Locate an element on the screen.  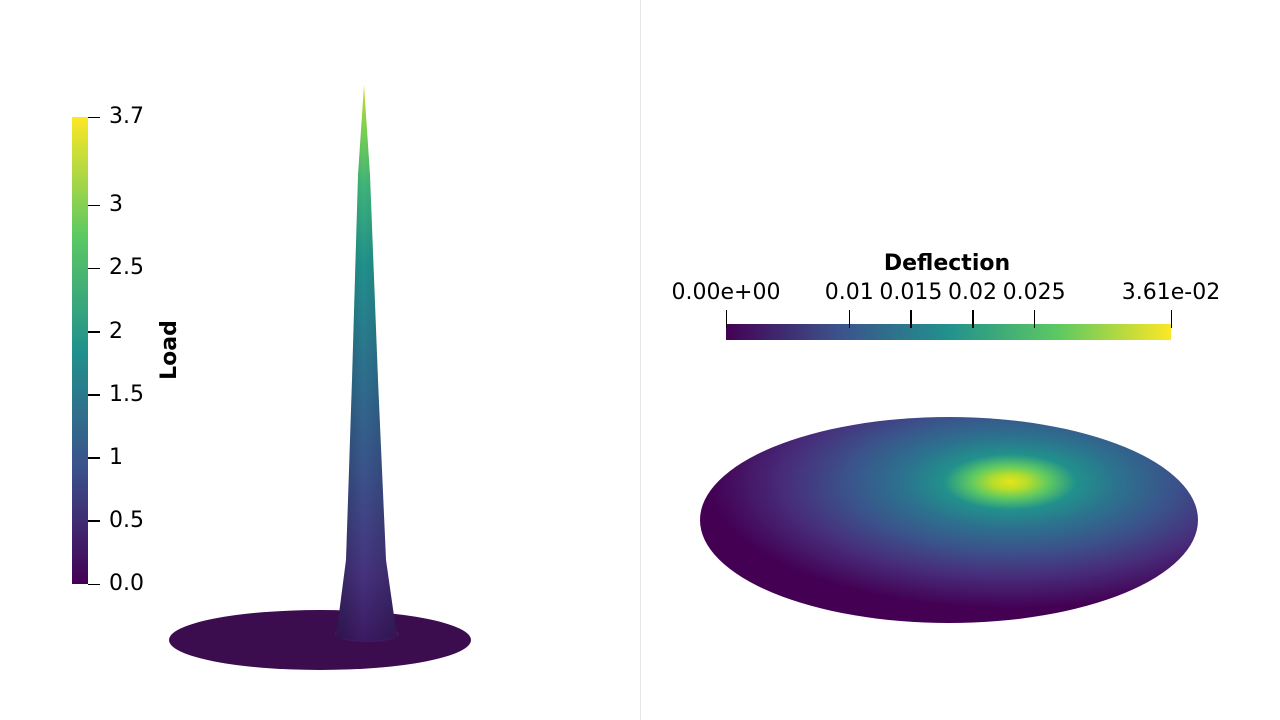
load-colorbar-tick-label: 2.5 is located at coordinates (126, 268).